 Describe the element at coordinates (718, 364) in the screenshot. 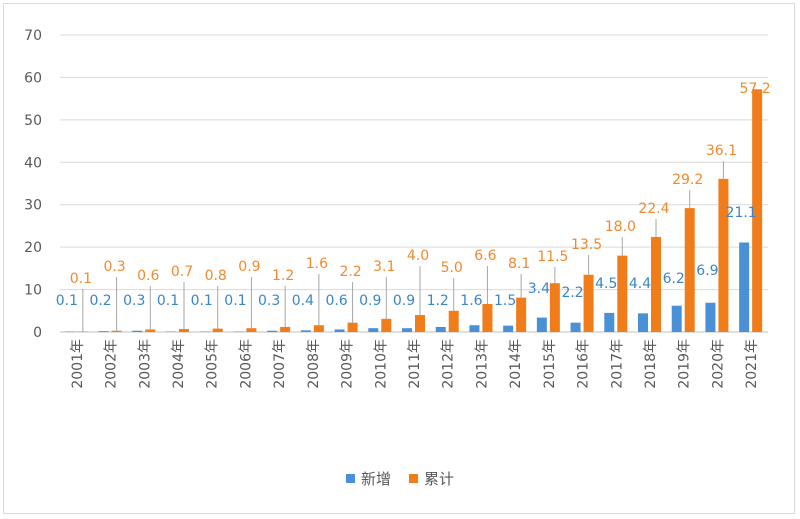

I see `x-tick-label: 2020年` at that location.